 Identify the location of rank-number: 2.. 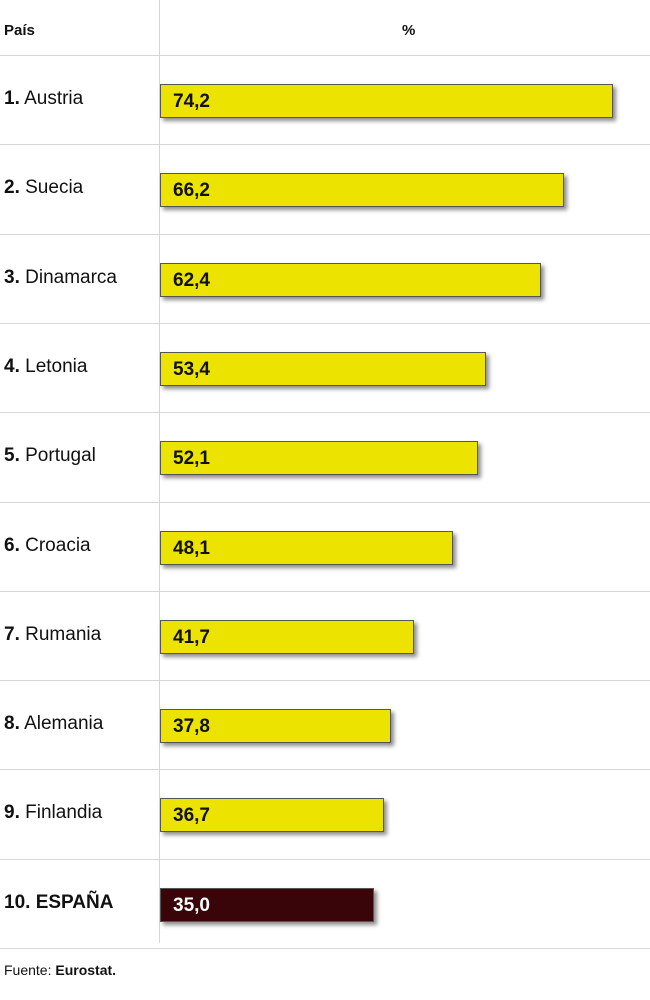
(12, 187).